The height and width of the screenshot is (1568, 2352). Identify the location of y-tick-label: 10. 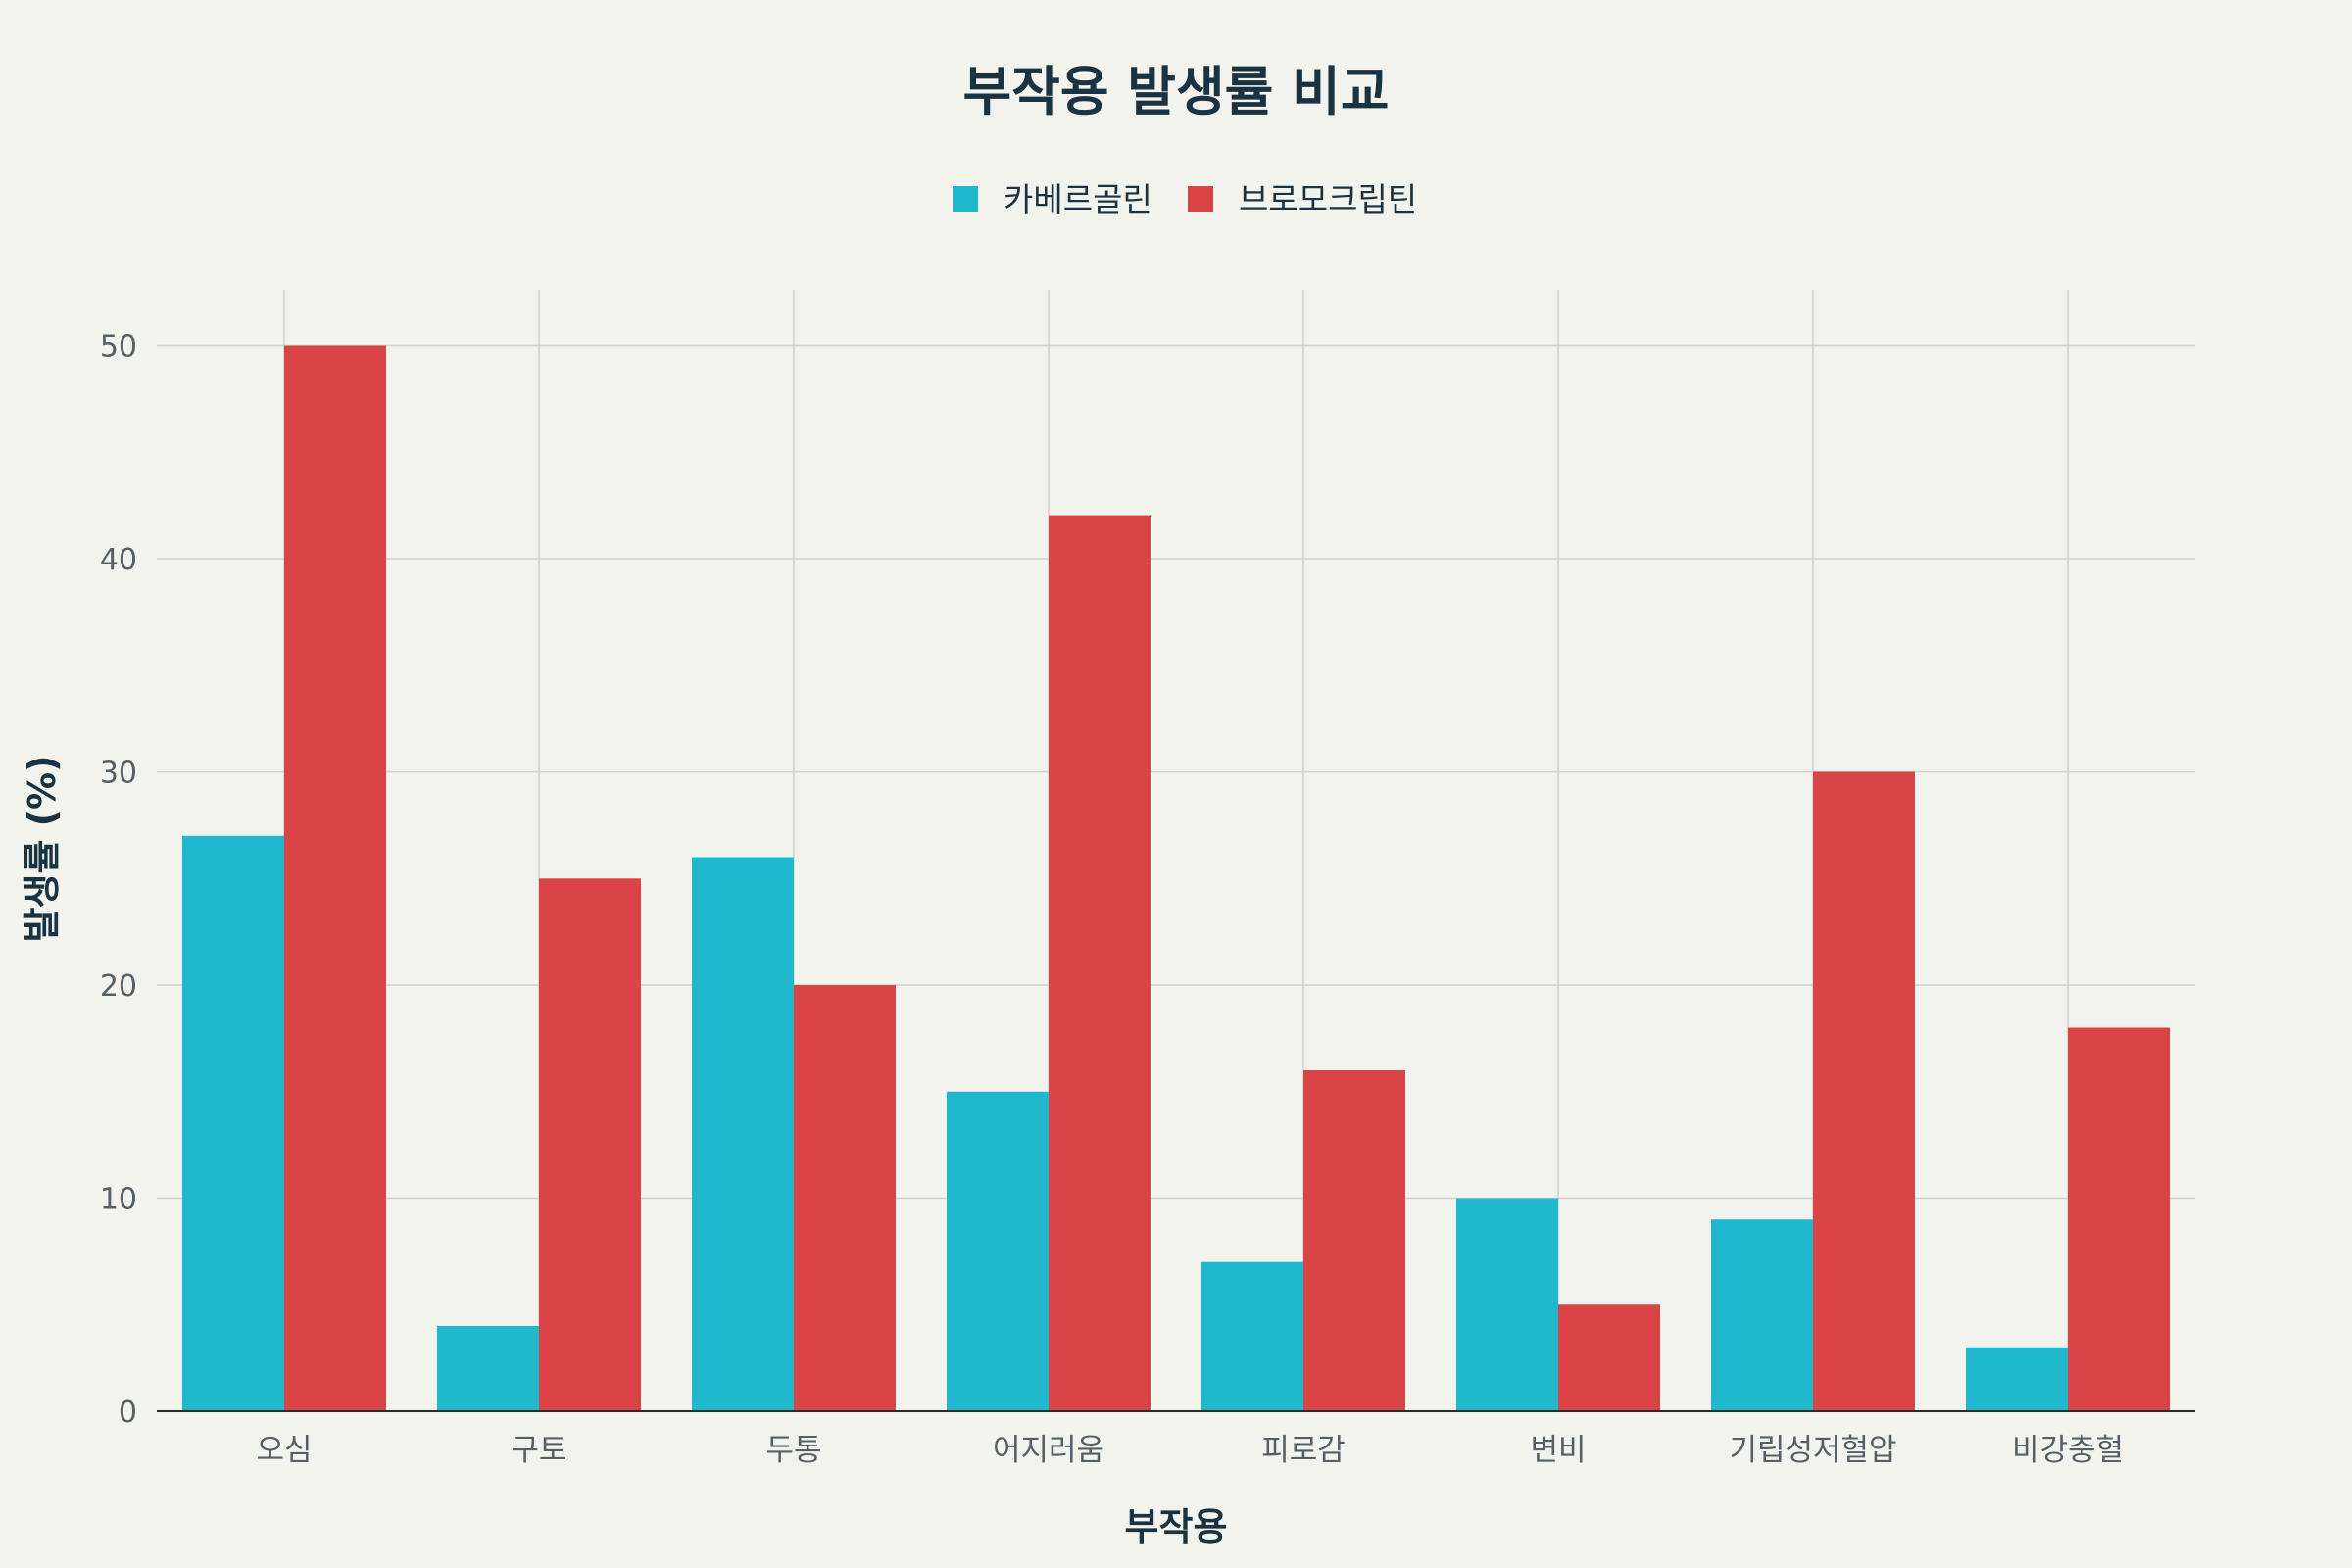
(118, 1200).